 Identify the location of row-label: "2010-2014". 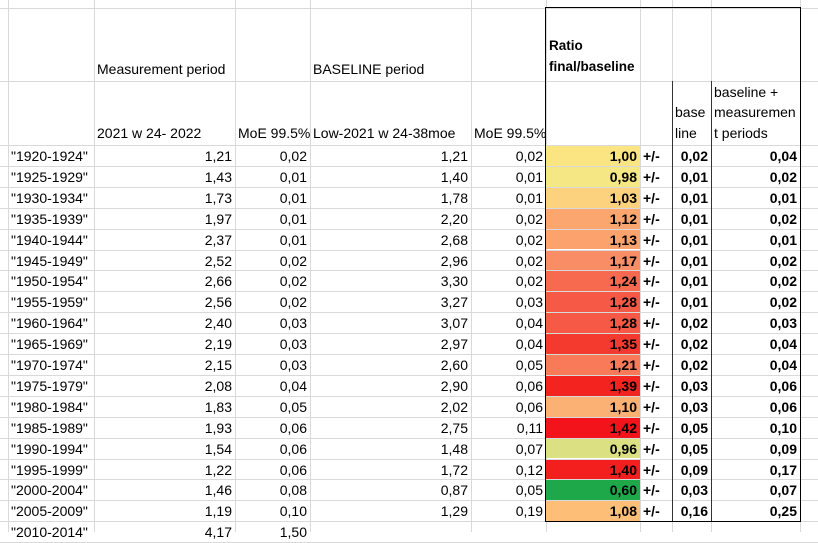
(49, 532).